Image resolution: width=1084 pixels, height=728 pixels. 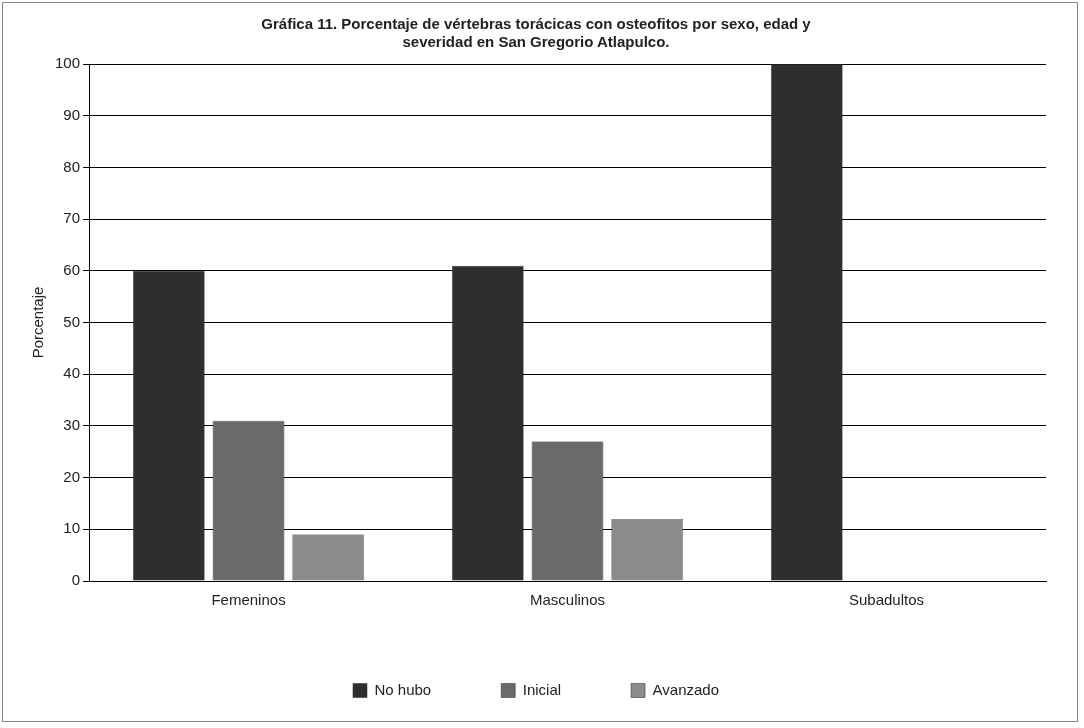 I want to click on legend-label: No hubo, so click(x=403, y=689).